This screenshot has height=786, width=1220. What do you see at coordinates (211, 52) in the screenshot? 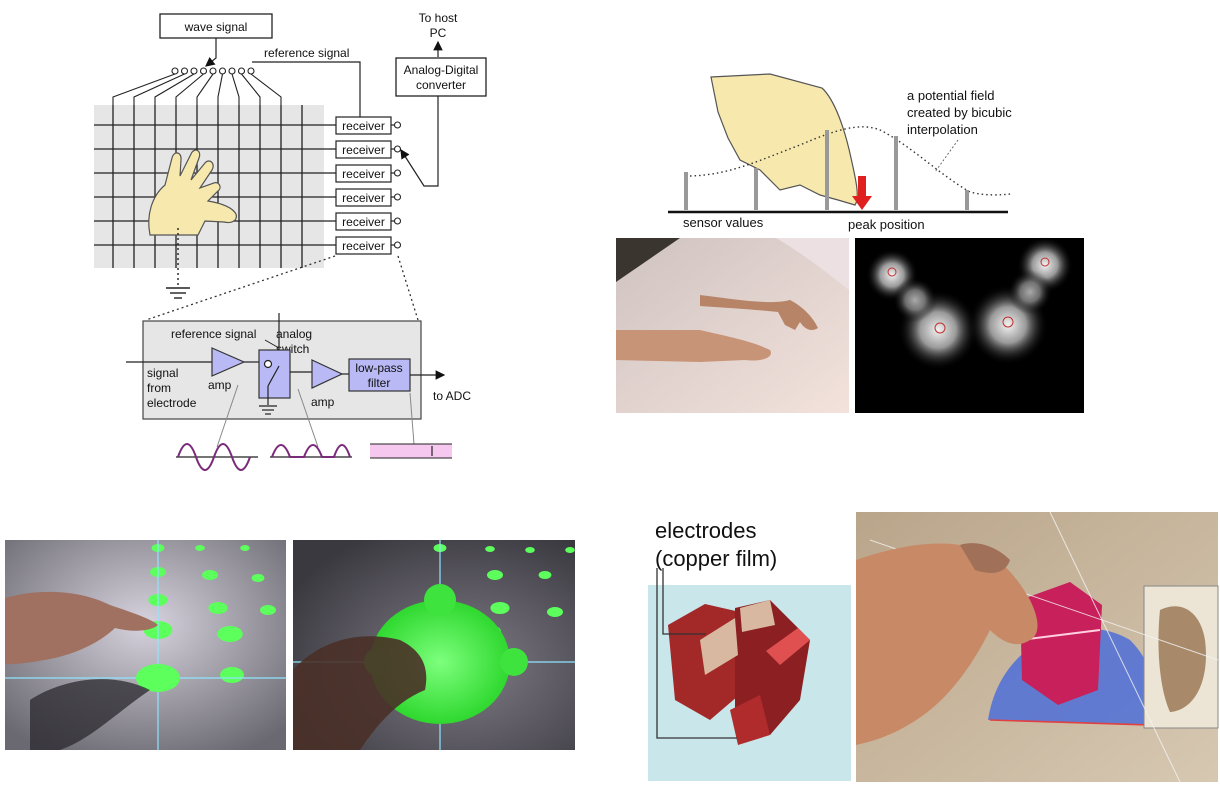
I see `wave-signal-wire` at bounding box center [211, 52].